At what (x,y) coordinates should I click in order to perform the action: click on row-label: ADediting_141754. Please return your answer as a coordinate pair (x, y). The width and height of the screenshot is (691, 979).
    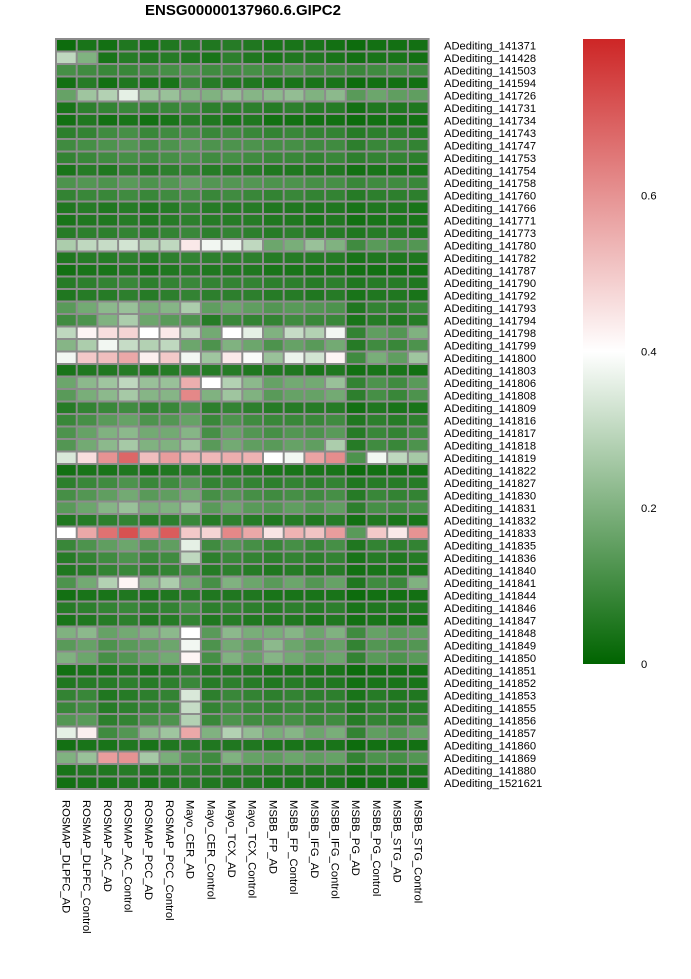
    Looking at the image, I should click on (490, 171).